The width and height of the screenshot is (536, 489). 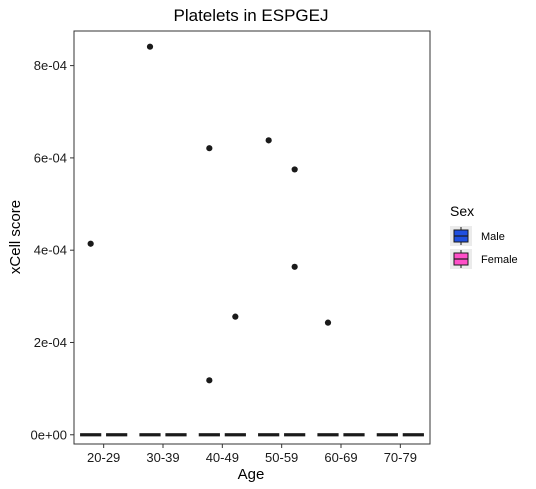 I want to click on x-tick-label: 50-59, so click(x=281, y=457).